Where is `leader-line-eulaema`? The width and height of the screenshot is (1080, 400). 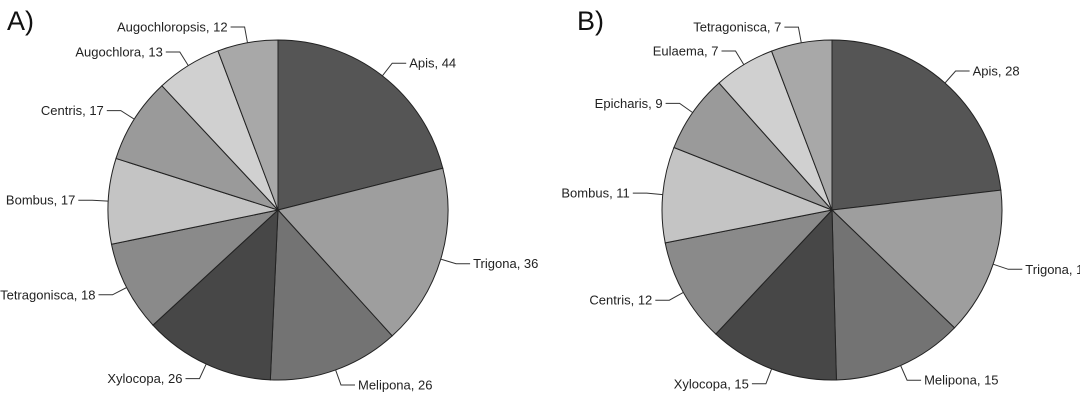 leader-line-eulaema is located at coordinates (733, 57).